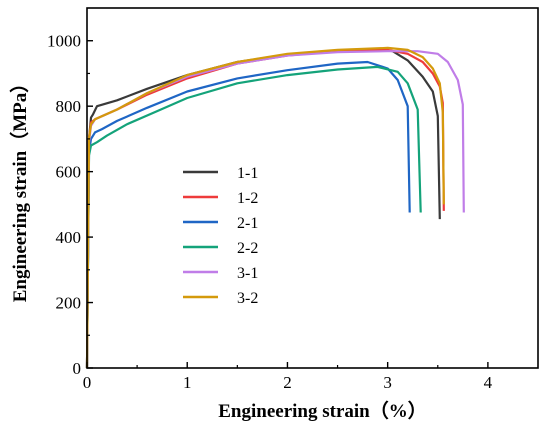 The width and height of the screenshot is (550, 426). Describe the element at coordinates (77, 368) in the screenshot. I see `y-tick-label: 0` at that location.